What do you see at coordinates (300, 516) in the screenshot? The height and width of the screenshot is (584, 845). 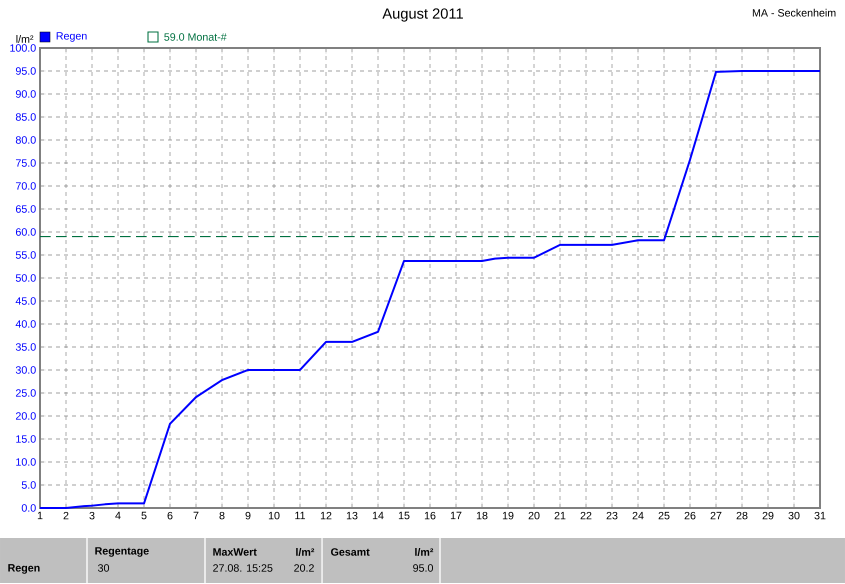 I see `x-tick-label: 11` at bounding box center [300, 516].